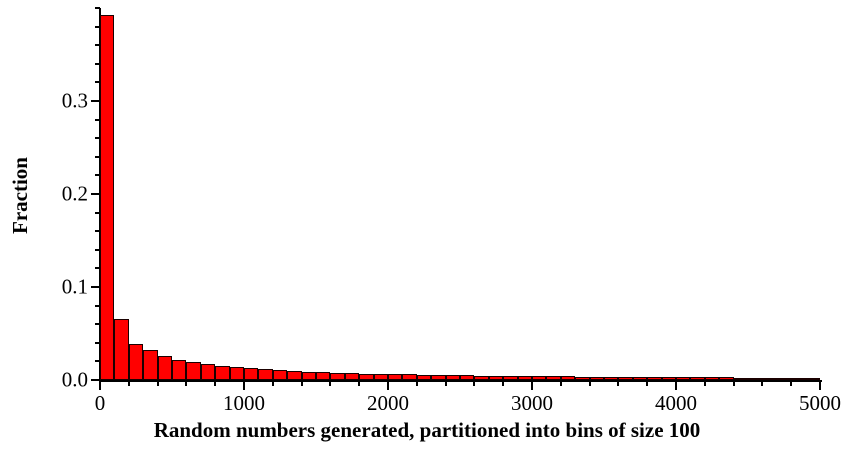 The width and height of the screenshot is (854, 462). I want to click on y-tick-label: 0.0, so click(74, 379).